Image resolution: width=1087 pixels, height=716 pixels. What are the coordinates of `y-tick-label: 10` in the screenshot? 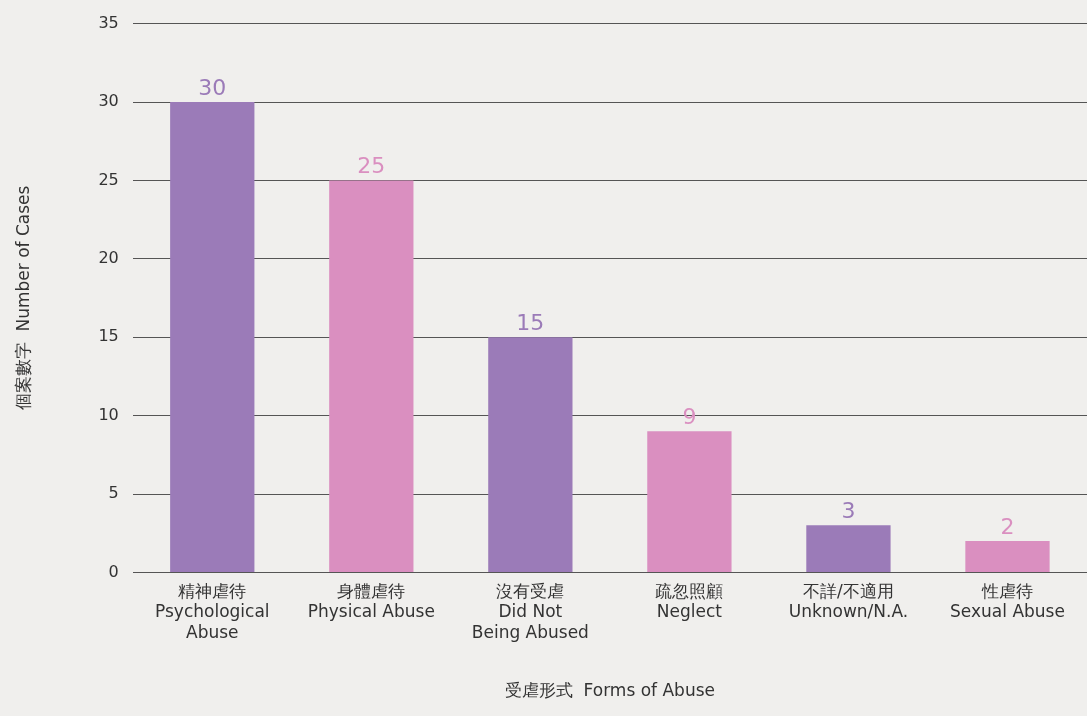 It's located at (108, 414).